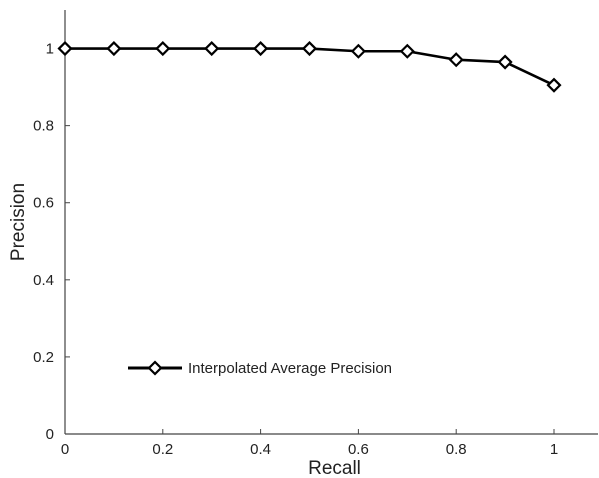 The width and height of the screenshot is (599, 478). What do you see at coordinates (554, 449) in the screenshot?
I see `x-tick-label: 1` at bounding box center [554, 449].